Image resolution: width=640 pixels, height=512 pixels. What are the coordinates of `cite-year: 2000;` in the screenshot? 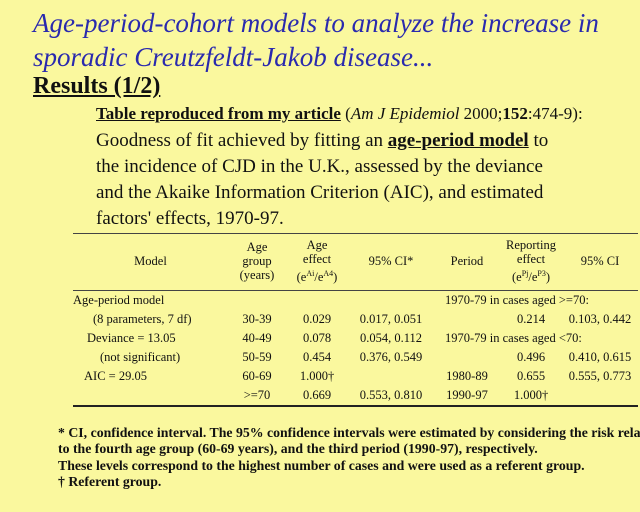 It's located at (481, 113).